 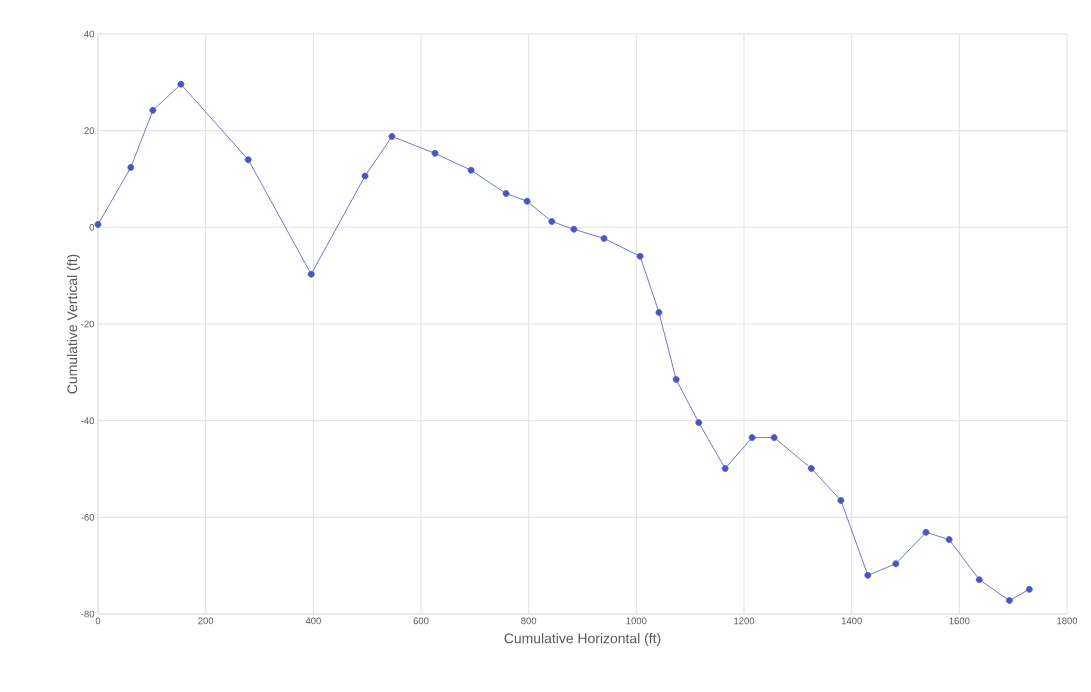 What do you see at coordinates (851, 621) in the screenshot?
I see `x-tick-label: 1400` at bounding box center [851, 621].